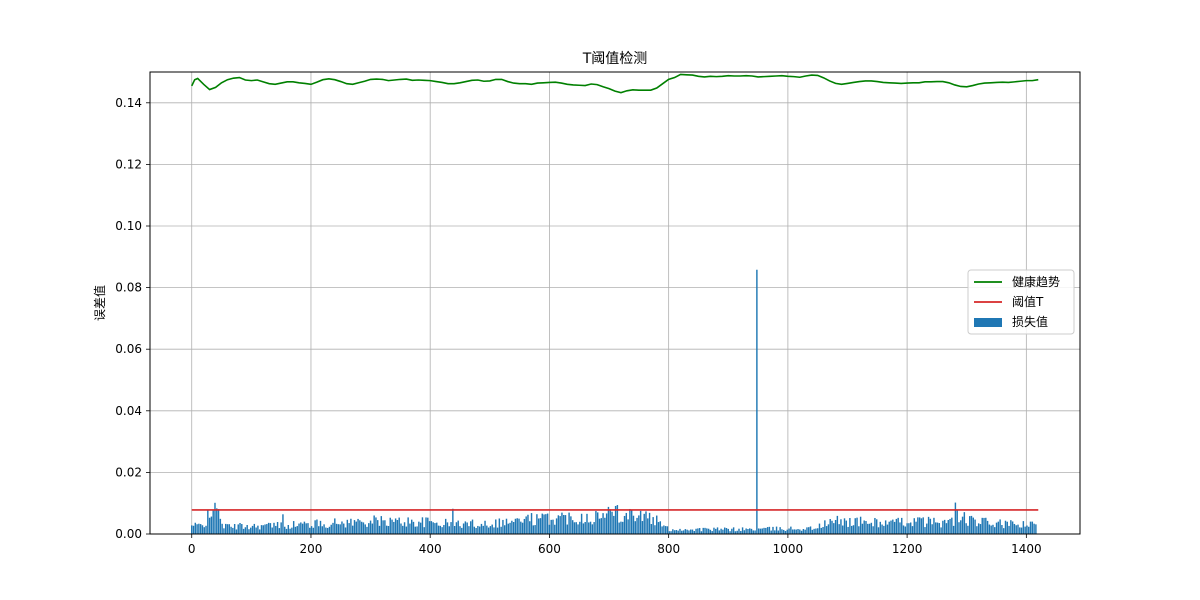 The height and width of the screenshot is (600, 1200). What do you see at coordinates (128, 472) in the screenshot?
I see `y-tick-label: 0.02` at bounding box center [128, 472].